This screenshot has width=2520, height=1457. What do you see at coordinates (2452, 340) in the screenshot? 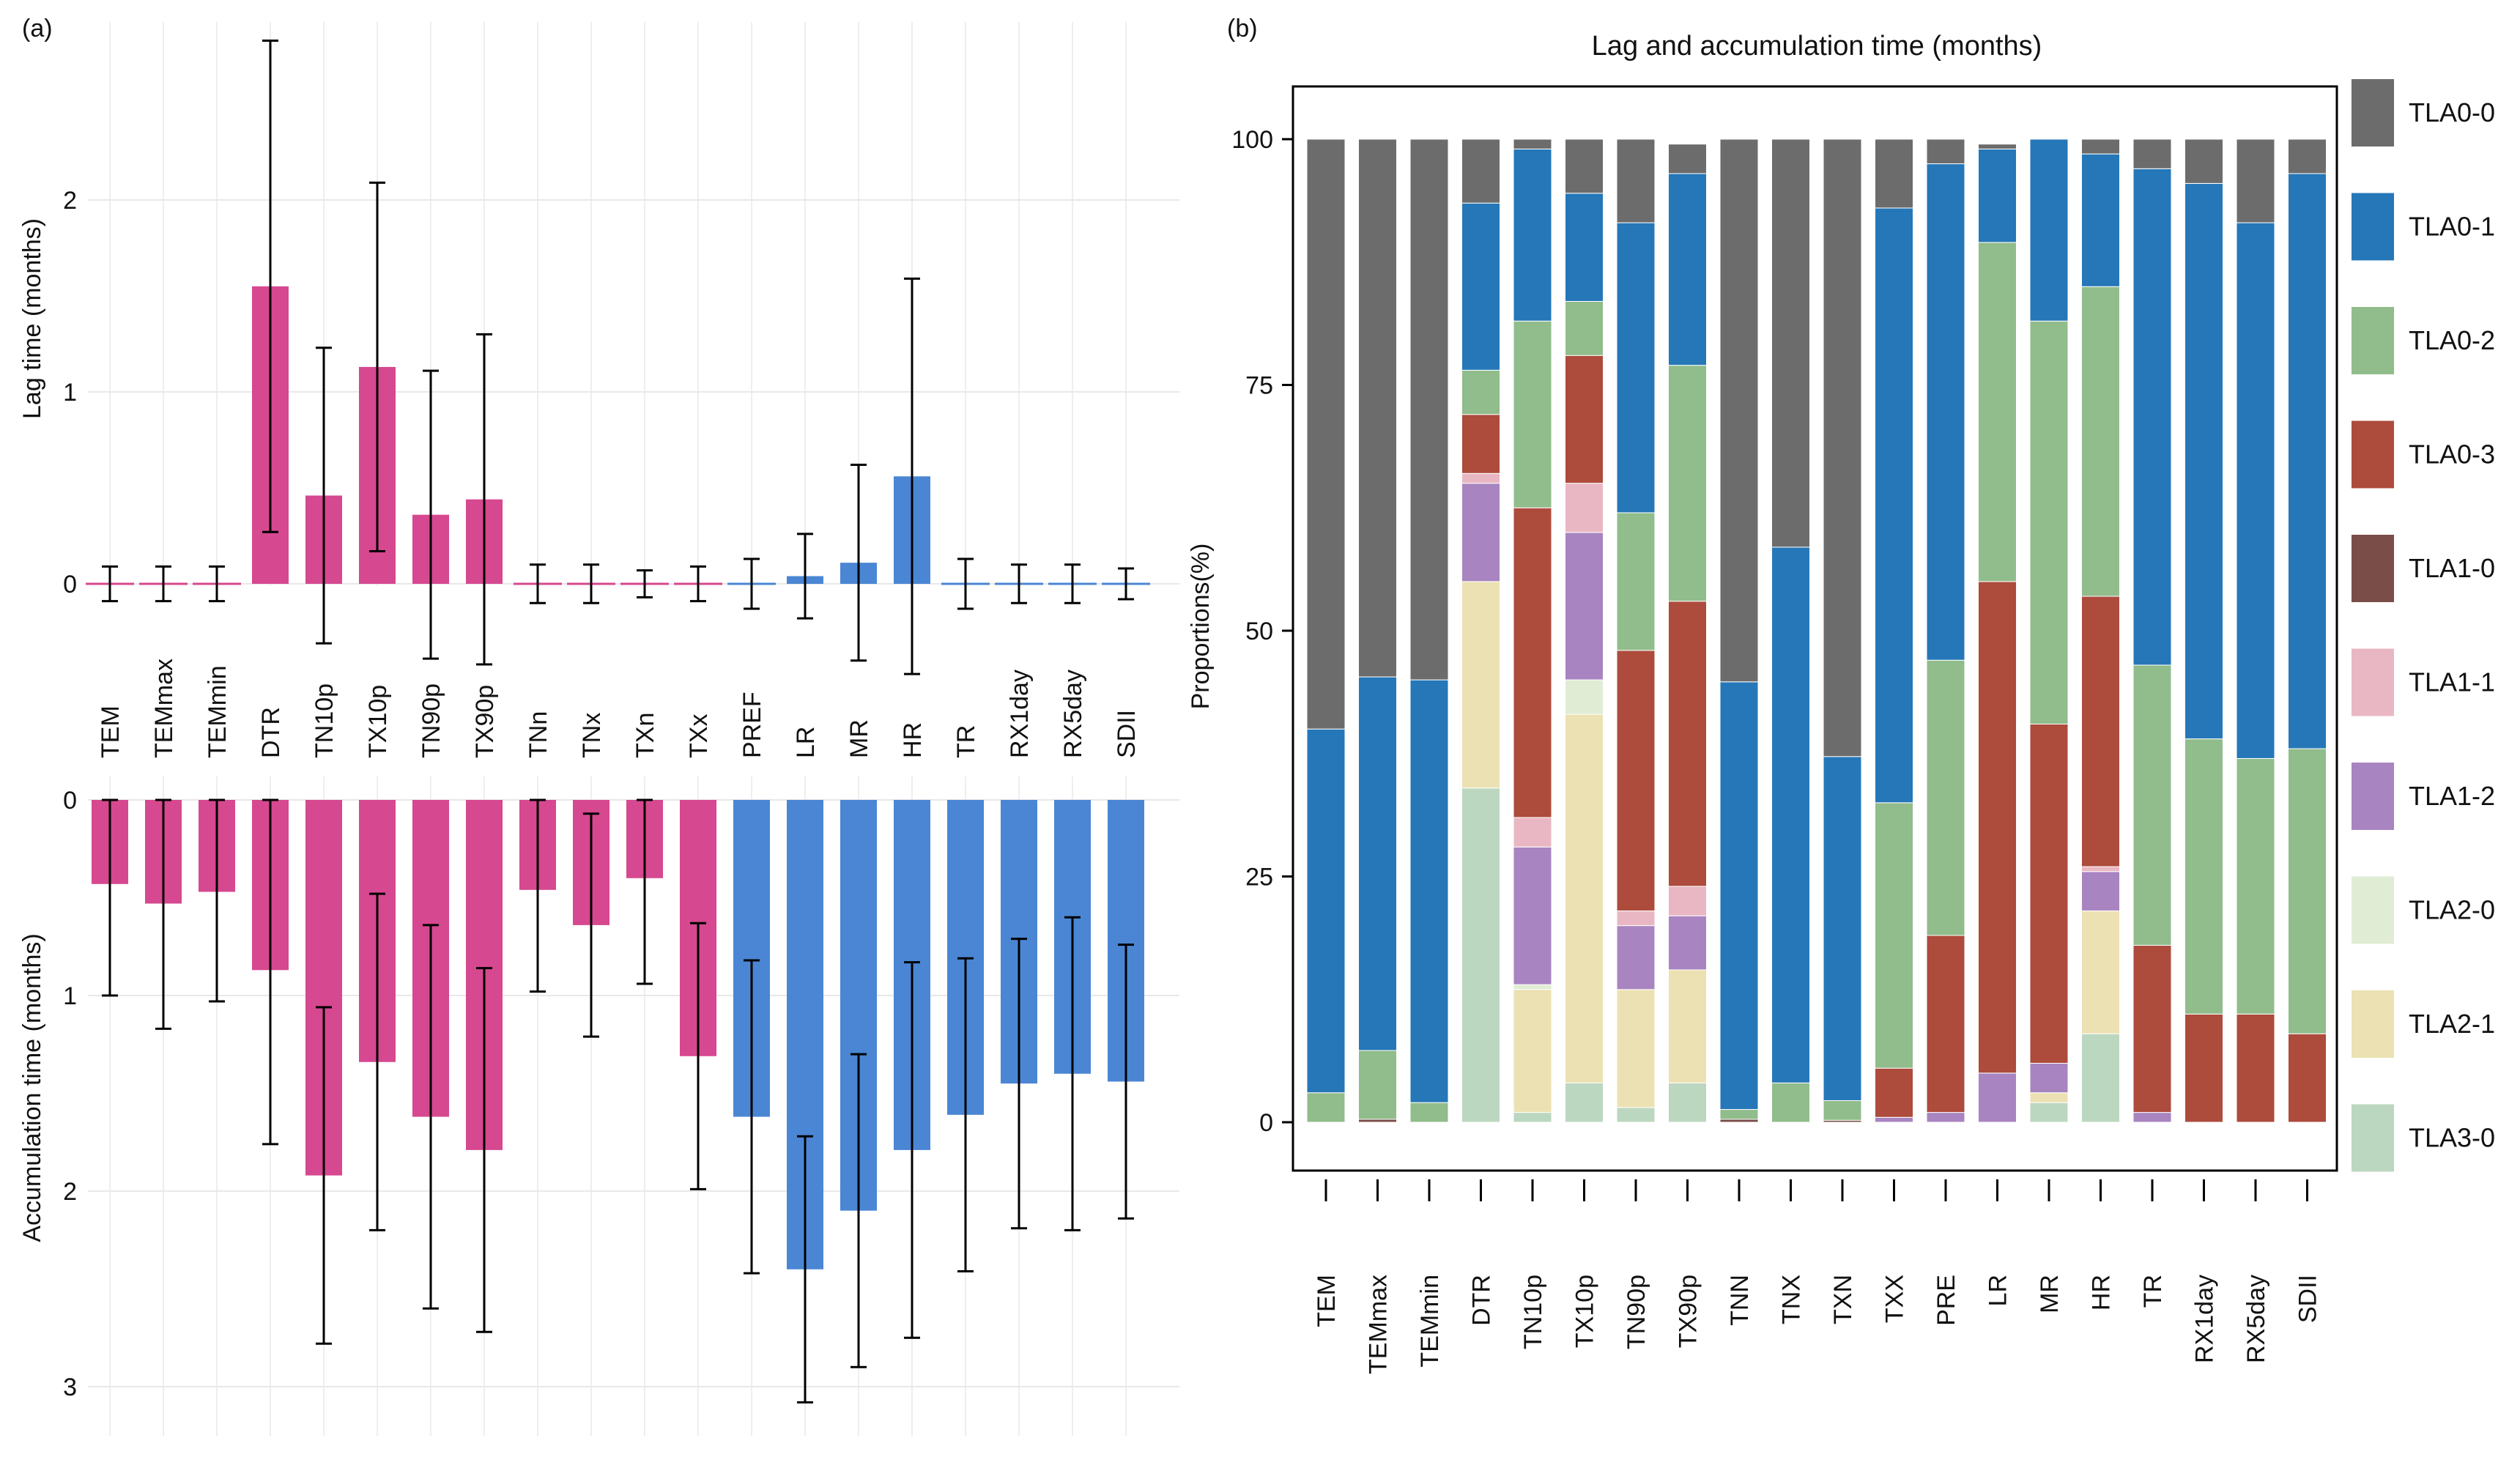
I see `legend-label: TLA0-2` at bounding box center [2452, 340].